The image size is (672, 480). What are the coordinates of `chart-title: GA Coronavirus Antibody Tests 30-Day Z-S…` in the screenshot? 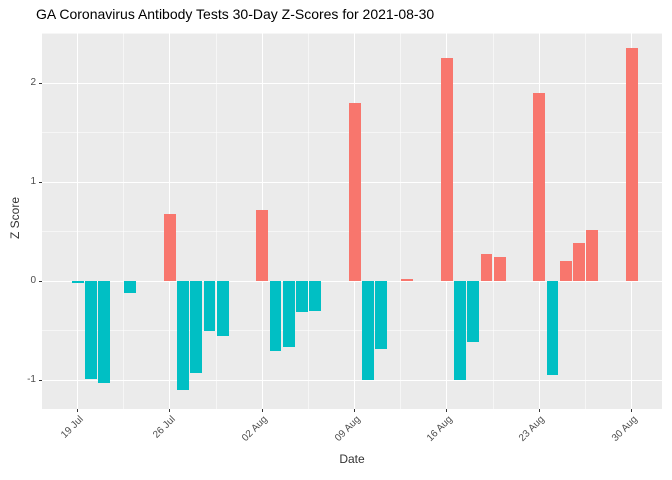 It's located at (235, 14).